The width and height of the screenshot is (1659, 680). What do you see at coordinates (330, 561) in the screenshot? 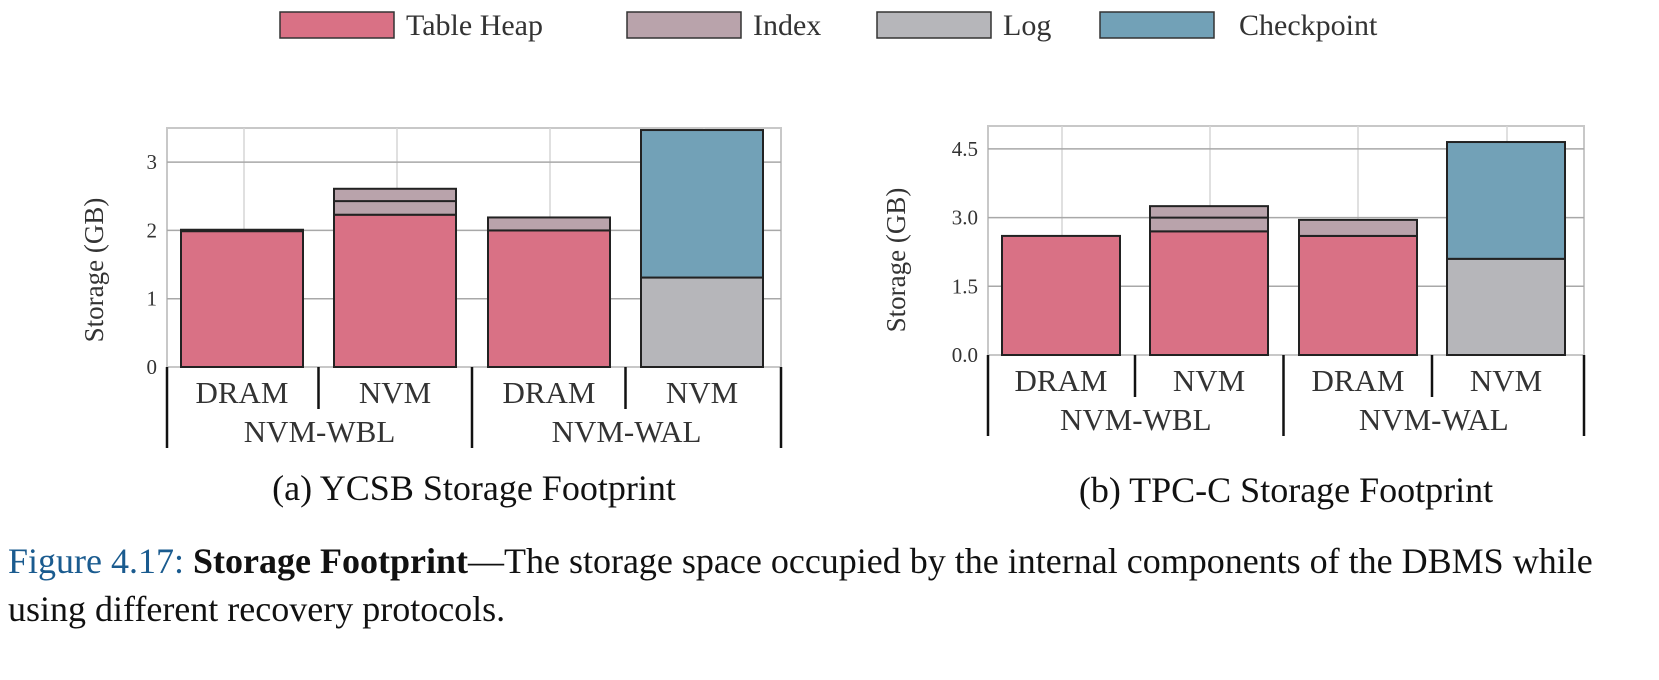
I see `caption-title: Storage Footprint` at bounding box center [330, 561].